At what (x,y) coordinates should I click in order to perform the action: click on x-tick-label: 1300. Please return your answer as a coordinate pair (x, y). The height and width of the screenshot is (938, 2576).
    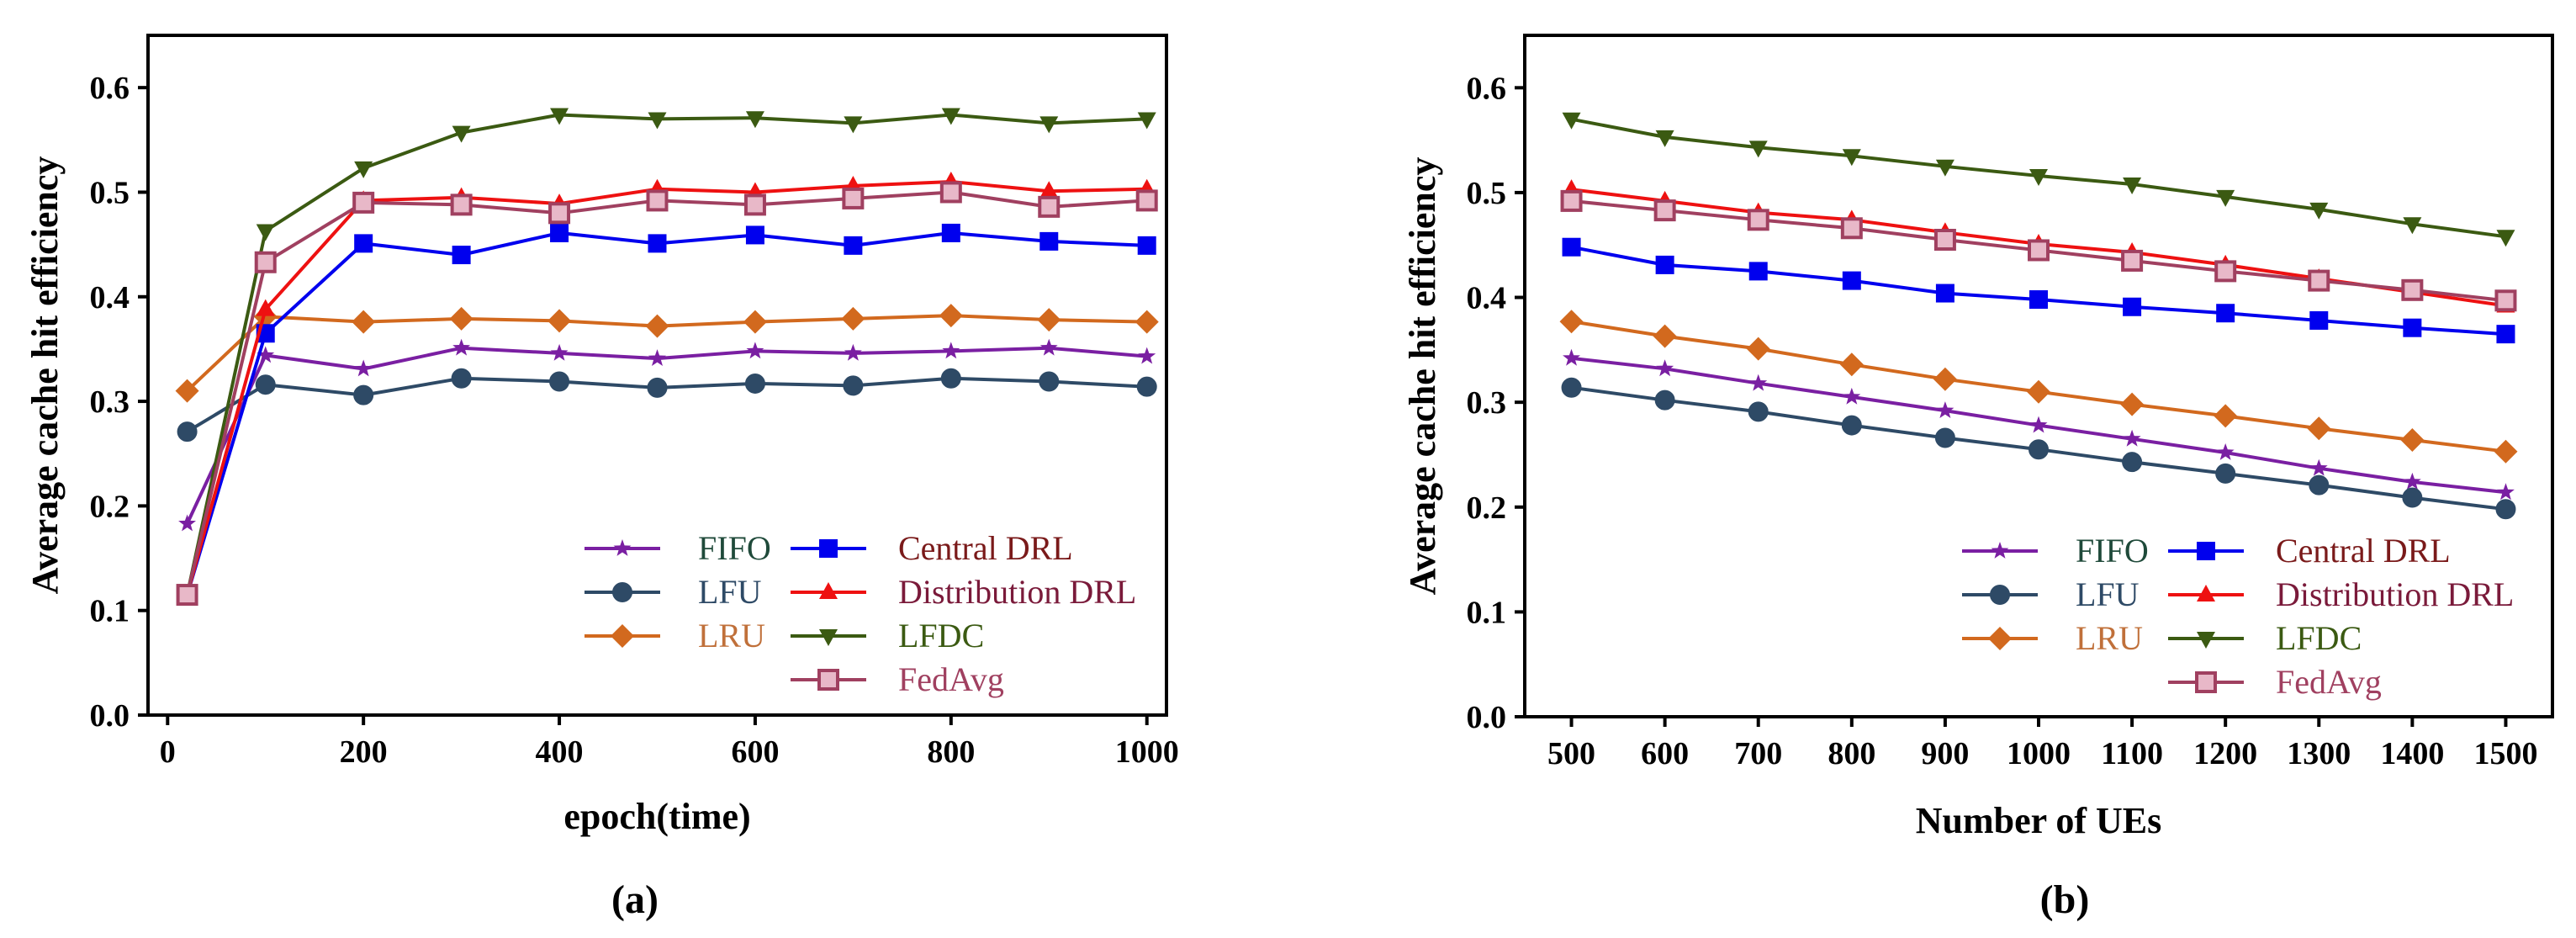
    Looking at the image, I should click on (2319, 753).